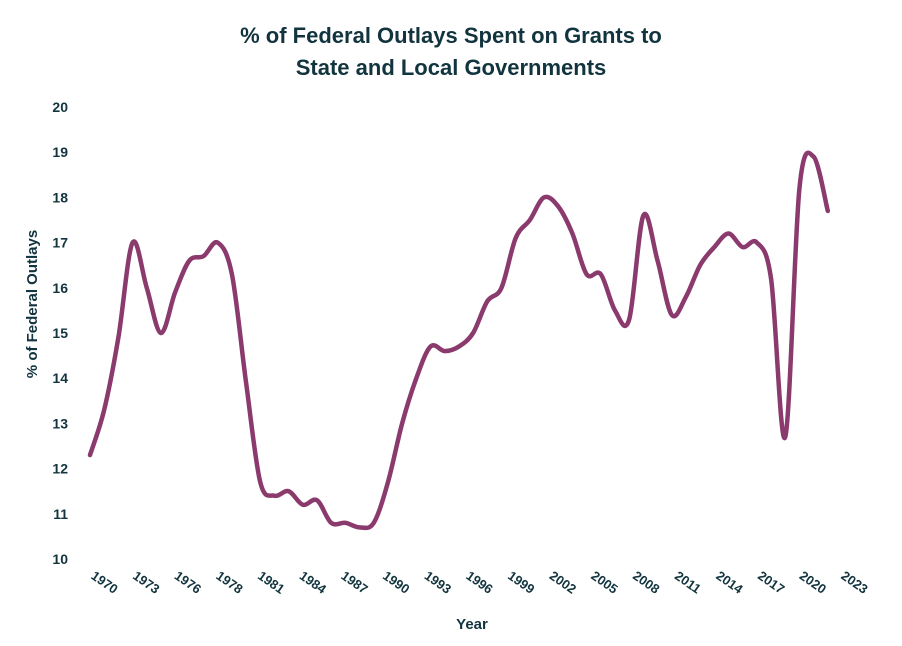  What do you see at coordinates (472, 624) in the screenshot?
I see `x-axis-label: Year` at bounding box center [472, 624].